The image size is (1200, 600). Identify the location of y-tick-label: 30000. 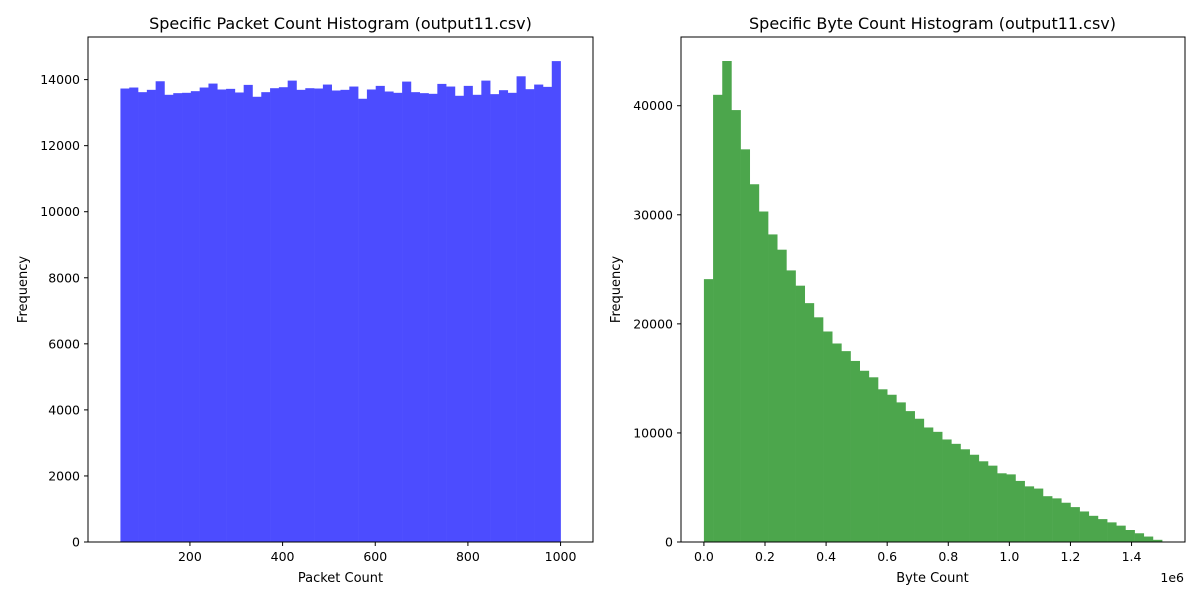
(653, 214).